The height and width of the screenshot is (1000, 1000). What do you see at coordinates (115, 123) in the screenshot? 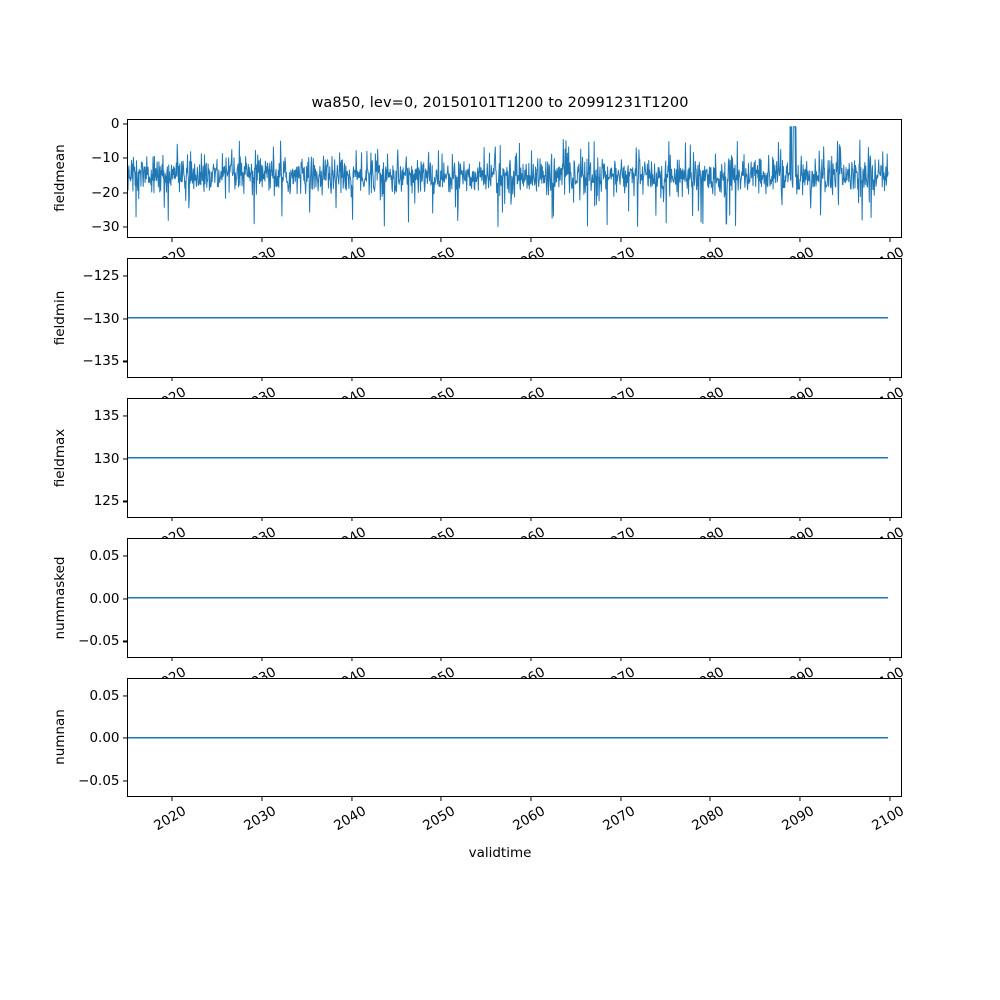
I see `y-tick-label-fieldmean-0: 0` at bounding box center [115, 123].